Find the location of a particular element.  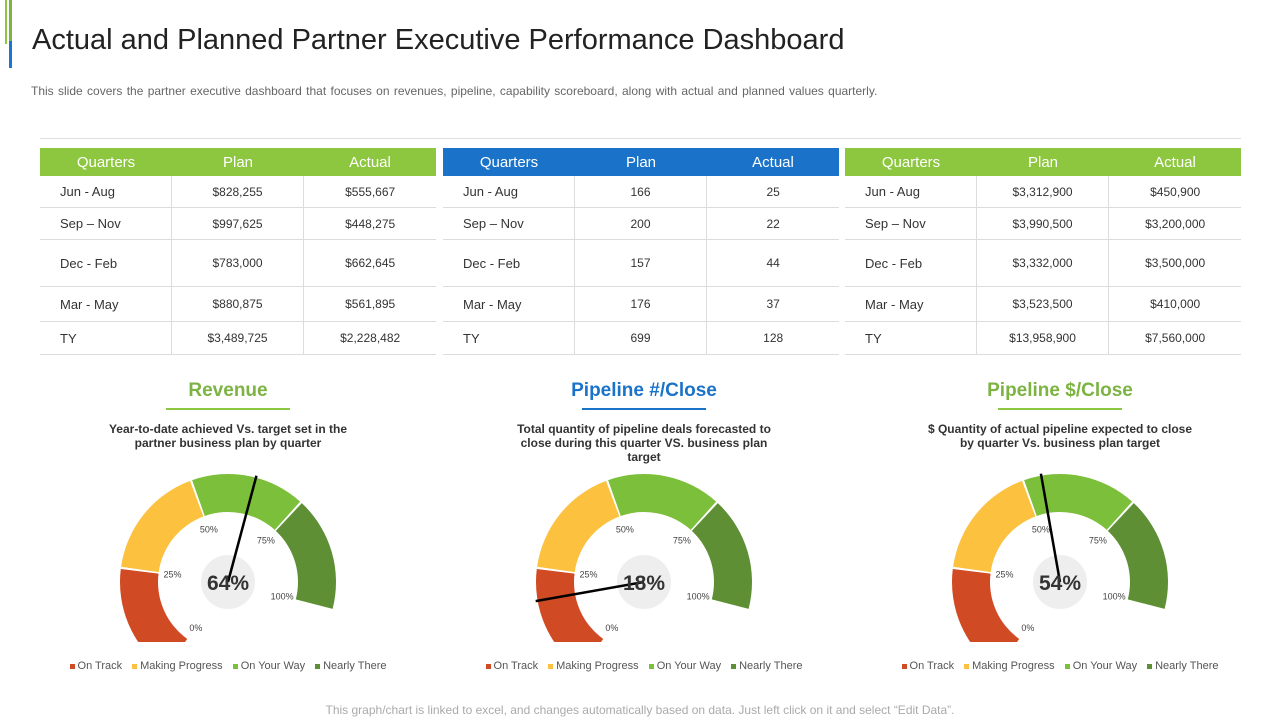

table-row: Mar - May $3,523,500 $410,000 is located at coordinates (1043, 304).